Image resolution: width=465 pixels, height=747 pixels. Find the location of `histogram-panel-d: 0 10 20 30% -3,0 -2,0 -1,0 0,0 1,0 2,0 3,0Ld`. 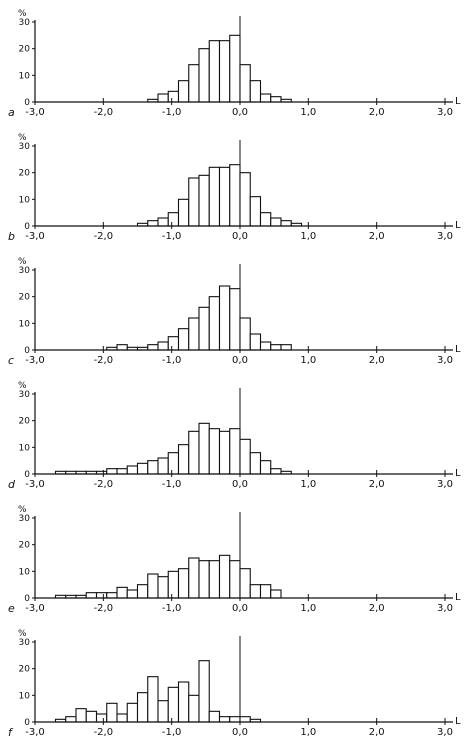

histogram-panel-d: 0 10 20 30% -3,0 -2,0 -1,0 0,0 1,0 2,0 3,0Ld is located at coordinates (234, 436).